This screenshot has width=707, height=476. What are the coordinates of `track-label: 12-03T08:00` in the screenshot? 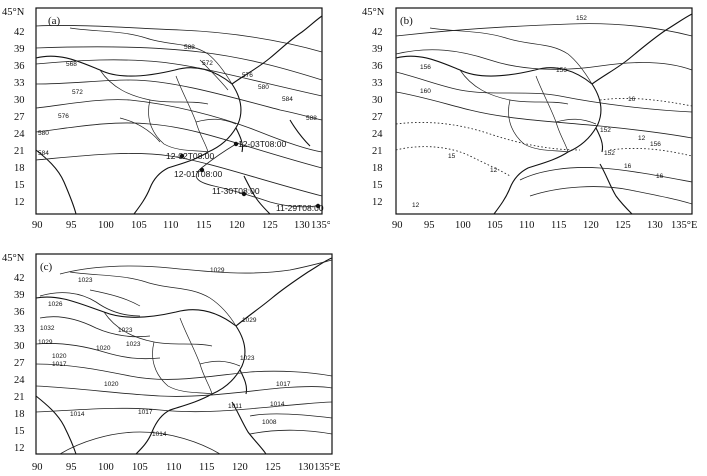 It's located at (262, 144).